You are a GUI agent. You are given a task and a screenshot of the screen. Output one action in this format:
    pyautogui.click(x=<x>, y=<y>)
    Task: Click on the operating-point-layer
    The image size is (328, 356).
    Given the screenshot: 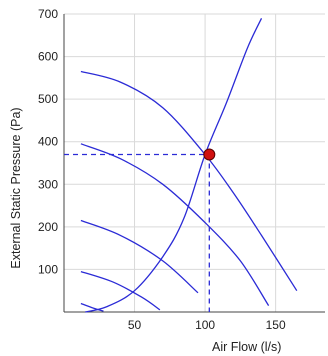 What is the action you would take?
    pyautogui.click(x=209, y=154)
    